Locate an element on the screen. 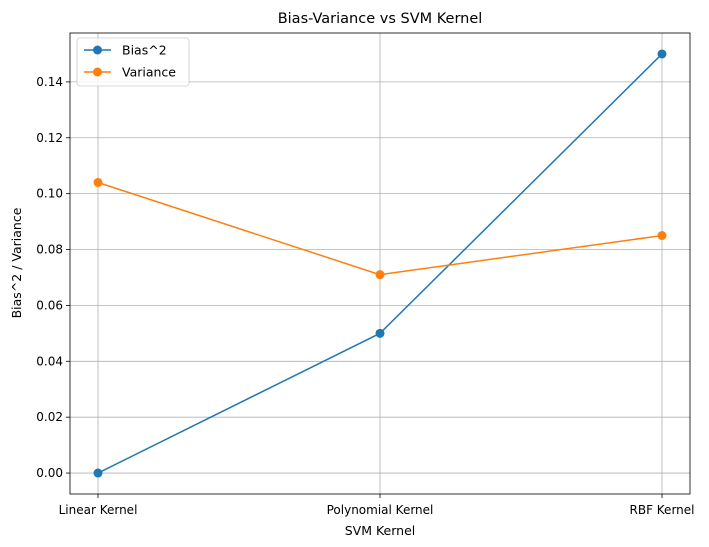 This screenshot has height=547, width=709. y-tick-label: 0.12 is located at coordinates (49, 138).